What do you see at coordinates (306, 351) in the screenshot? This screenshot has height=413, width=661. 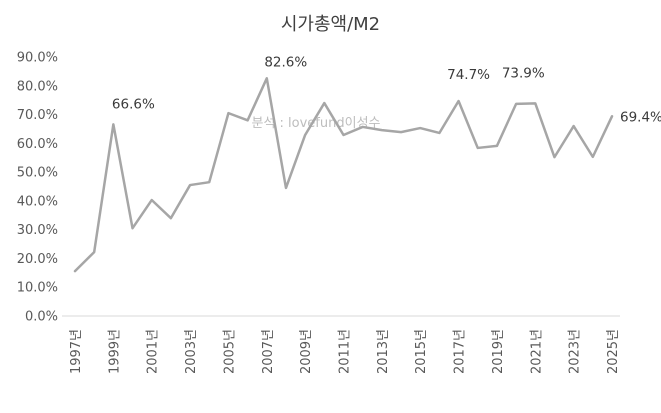 I see `x-tick-label: 2009년` at bounding box center [306, 351].